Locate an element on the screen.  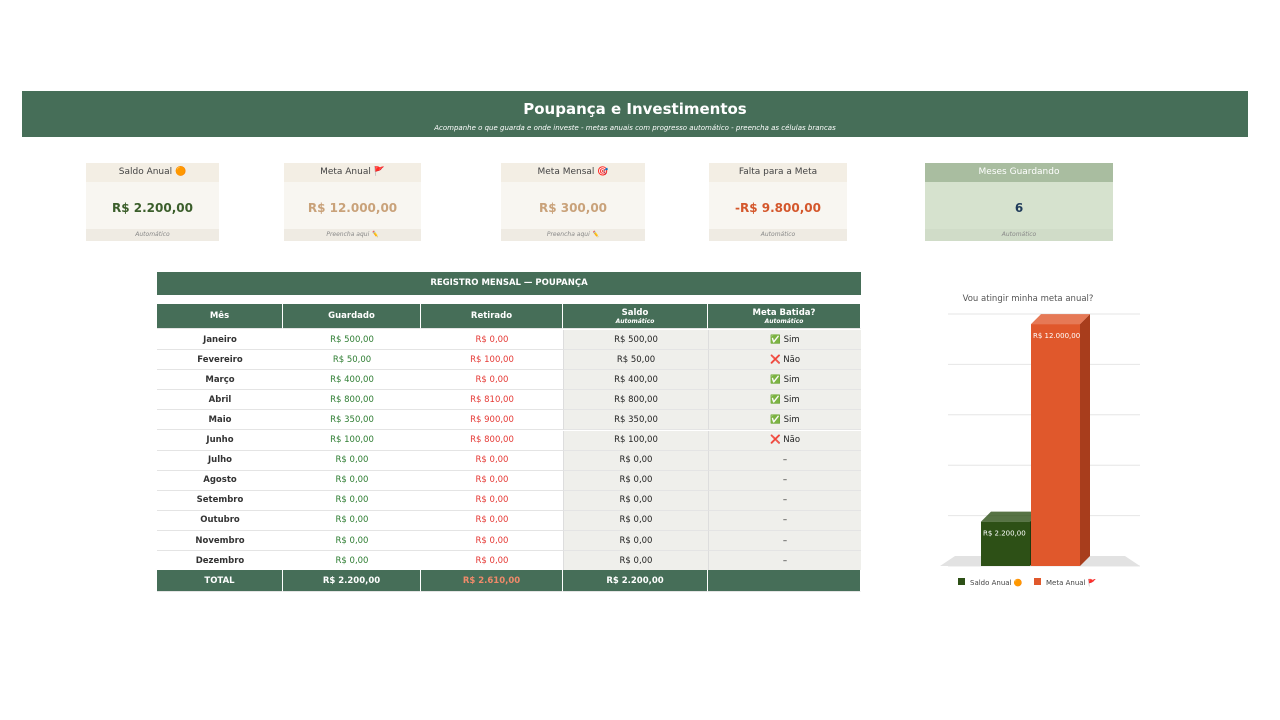
table-cell: R$ 900,00 is located at coordinates (492, 420).